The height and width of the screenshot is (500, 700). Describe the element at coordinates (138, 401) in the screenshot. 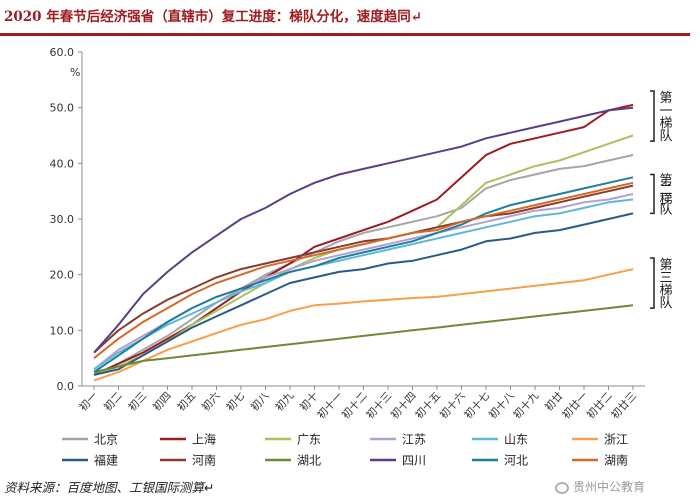

I see `x-tick-label: 初三` at that location.